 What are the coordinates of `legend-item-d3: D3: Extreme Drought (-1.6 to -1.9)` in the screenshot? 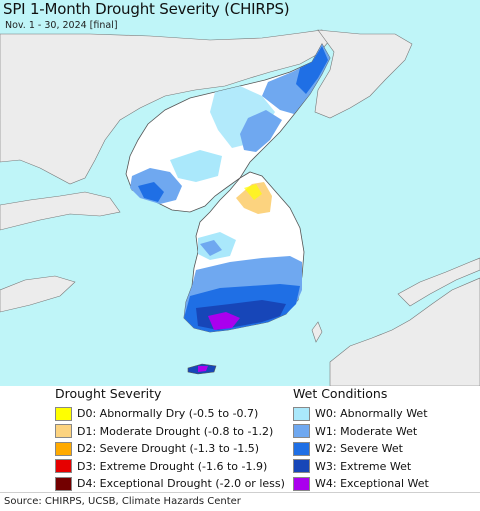 It's located at (170, 467).